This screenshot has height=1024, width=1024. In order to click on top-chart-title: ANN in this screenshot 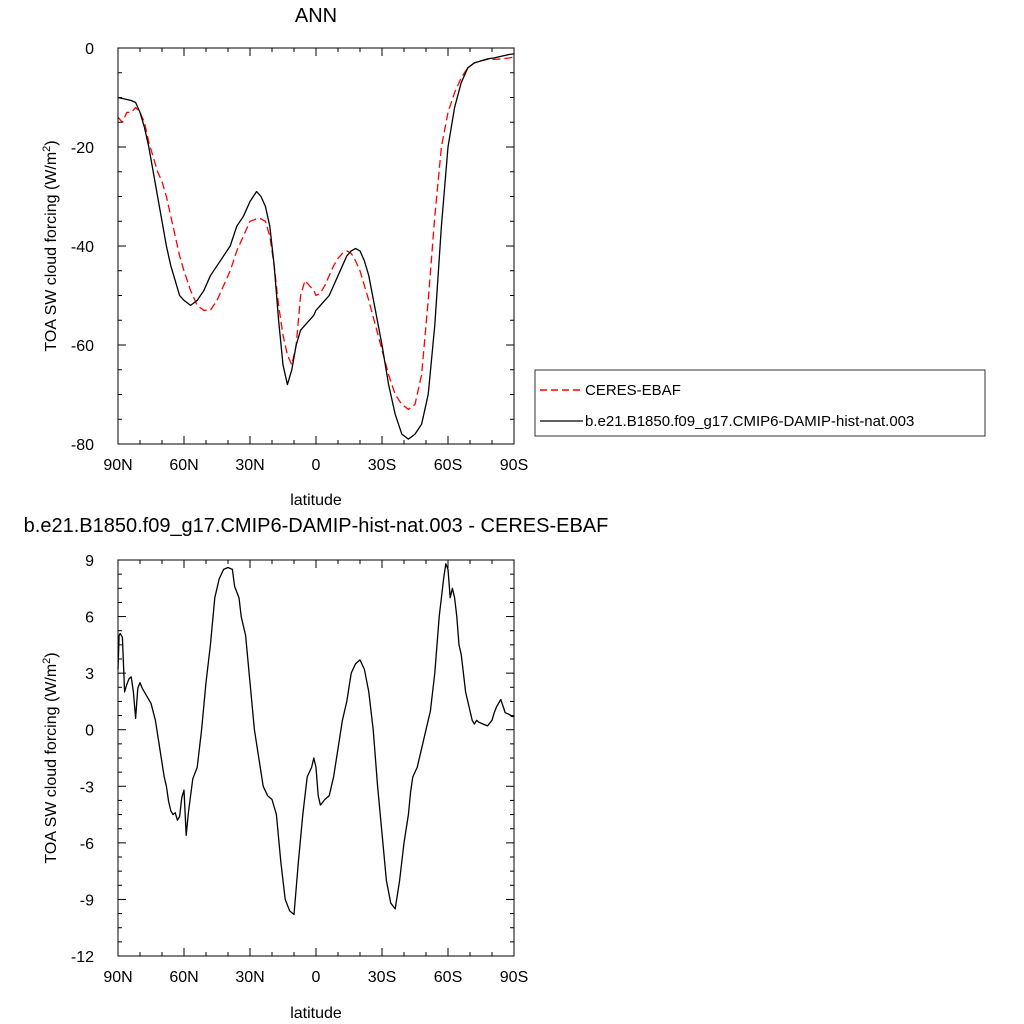, I will do `click(316, 16)`.